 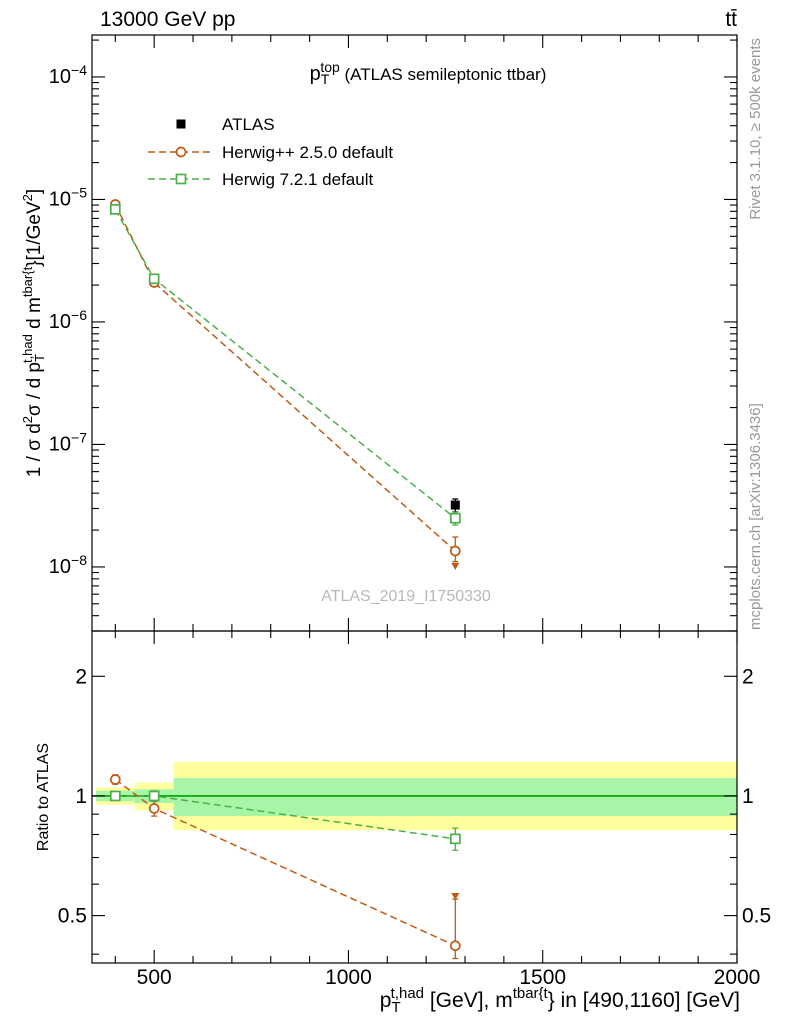 I want to click on ratio-tick-label-left: 2, so click(x=81, y=676).